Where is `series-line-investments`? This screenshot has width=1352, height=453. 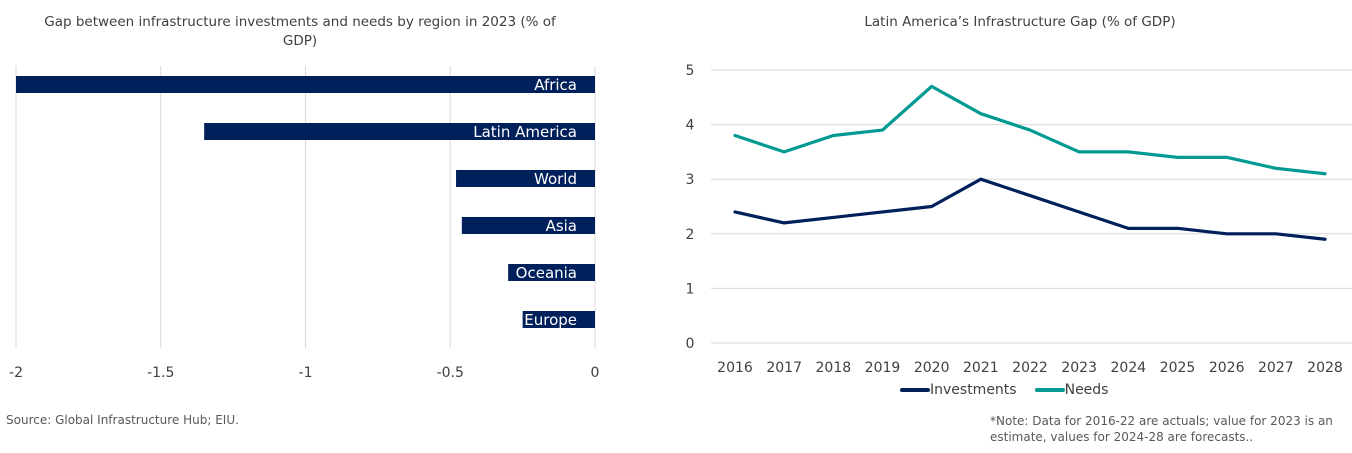
series-line-investments is located at coordinates (1030, 209).